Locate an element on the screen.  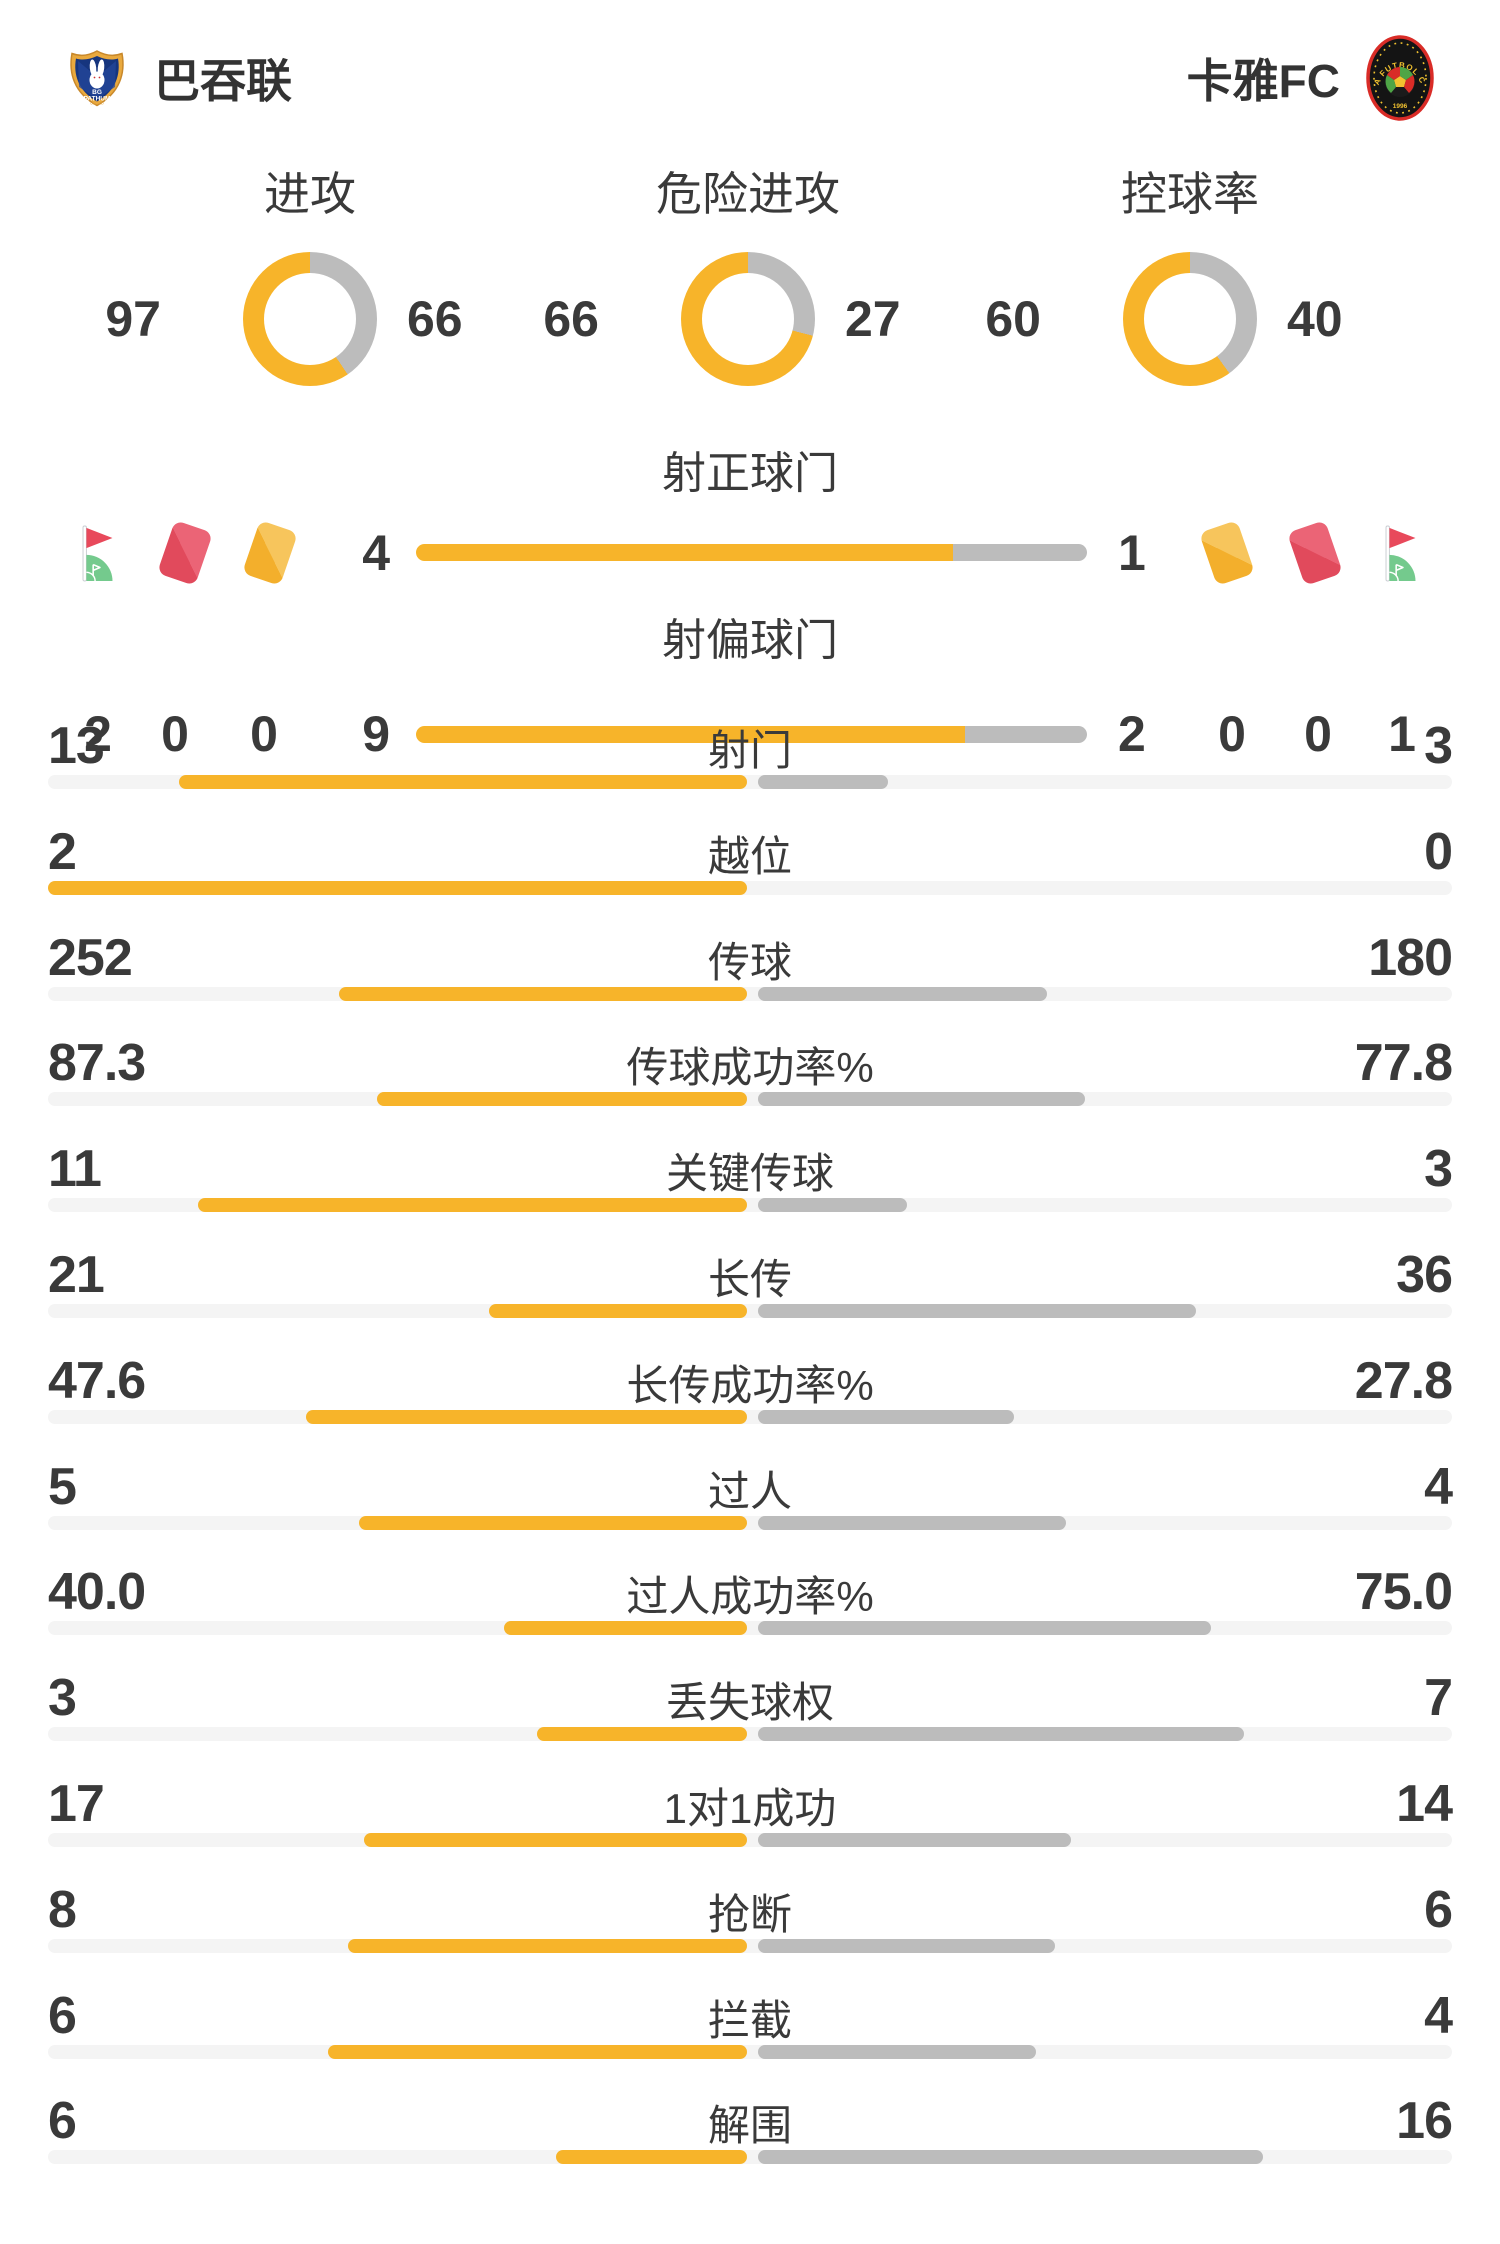
shots-off-target-away-value: 2 is located at coordinates (1132, 734).